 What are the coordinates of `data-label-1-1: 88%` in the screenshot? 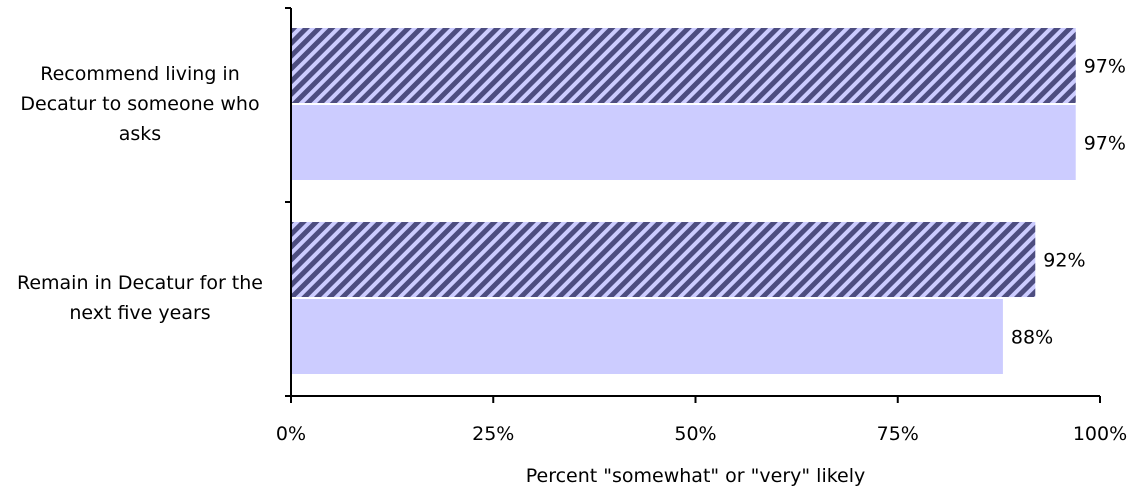 It's located at (1032, 338).